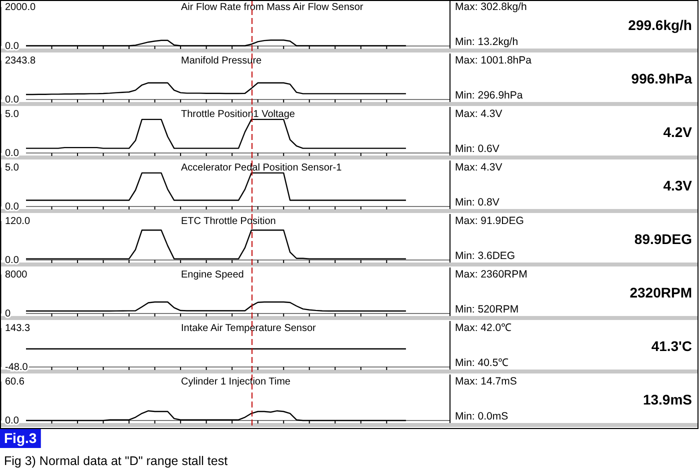 This screenshot has height=470, width=700. What do you see at coordinates (212, 275) in the screenshot?
I see `chart-title: Engine Speed` at bounding box center [212, 275].